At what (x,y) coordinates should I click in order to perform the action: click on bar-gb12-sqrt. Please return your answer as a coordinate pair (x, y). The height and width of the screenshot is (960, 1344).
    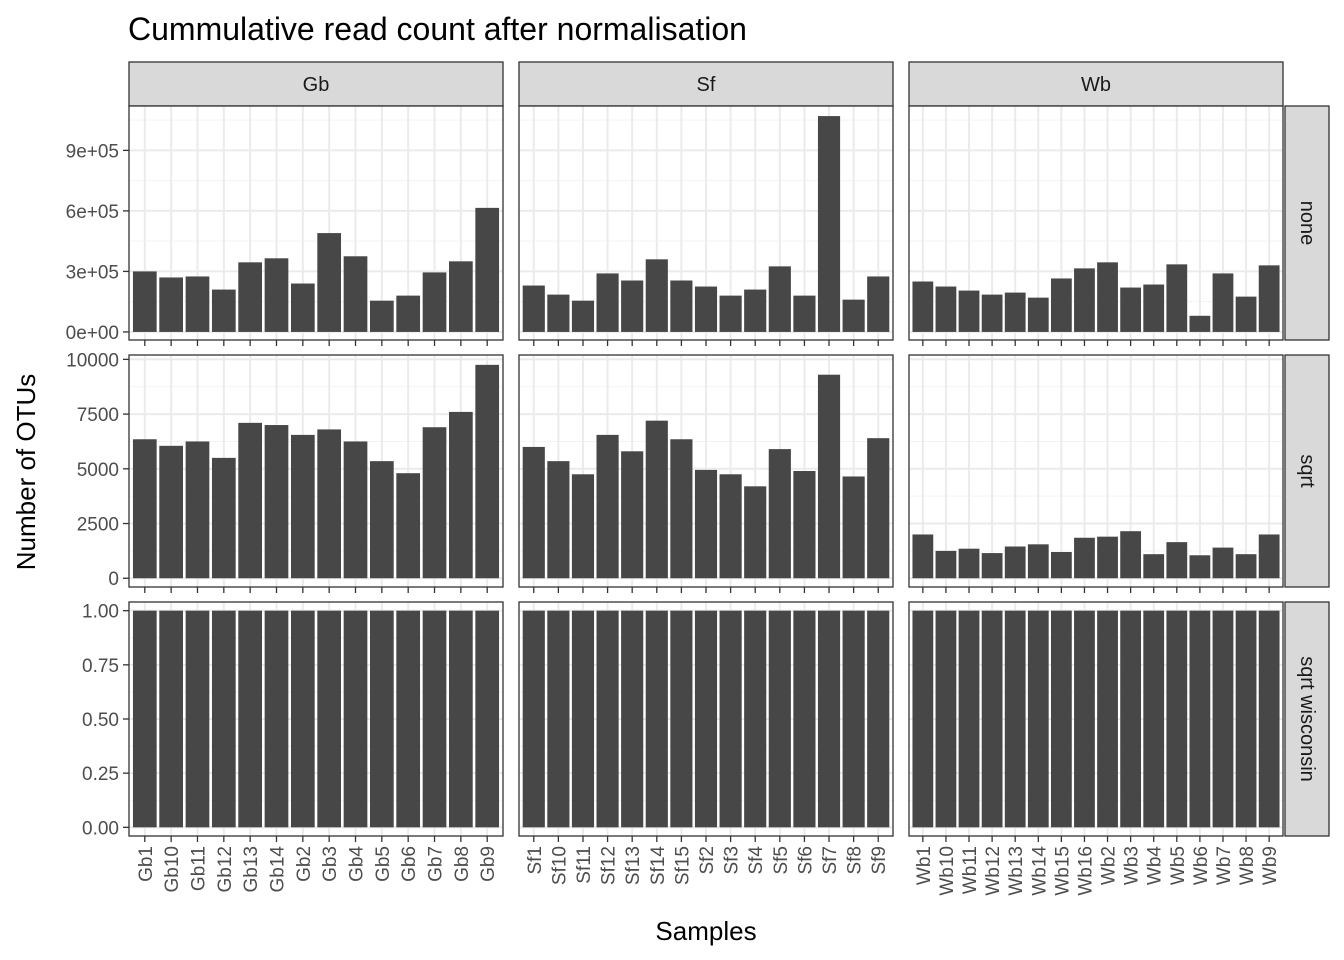
    Looking at the image, I should click on (223, 518).